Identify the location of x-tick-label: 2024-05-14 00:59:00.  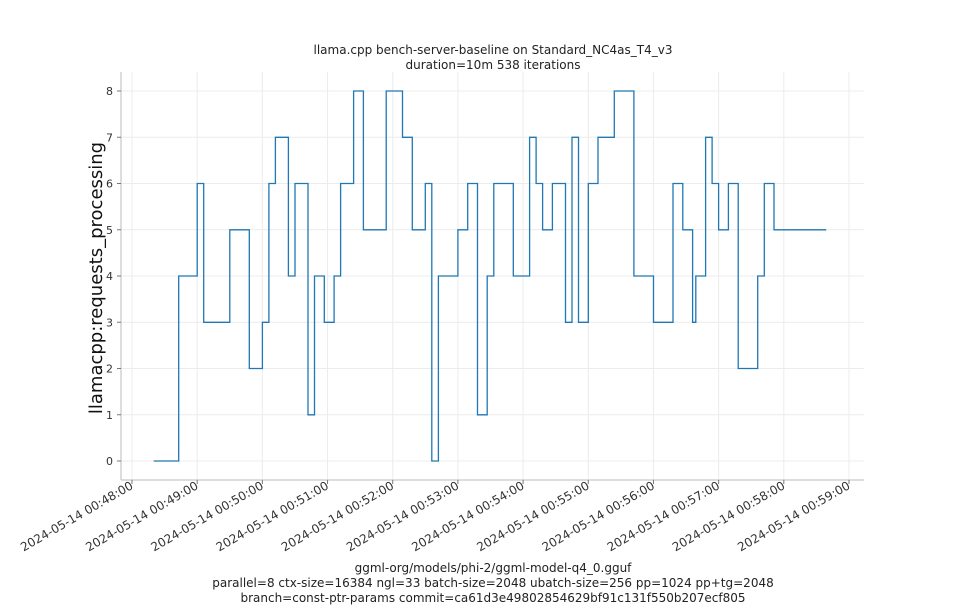
(793, 516).